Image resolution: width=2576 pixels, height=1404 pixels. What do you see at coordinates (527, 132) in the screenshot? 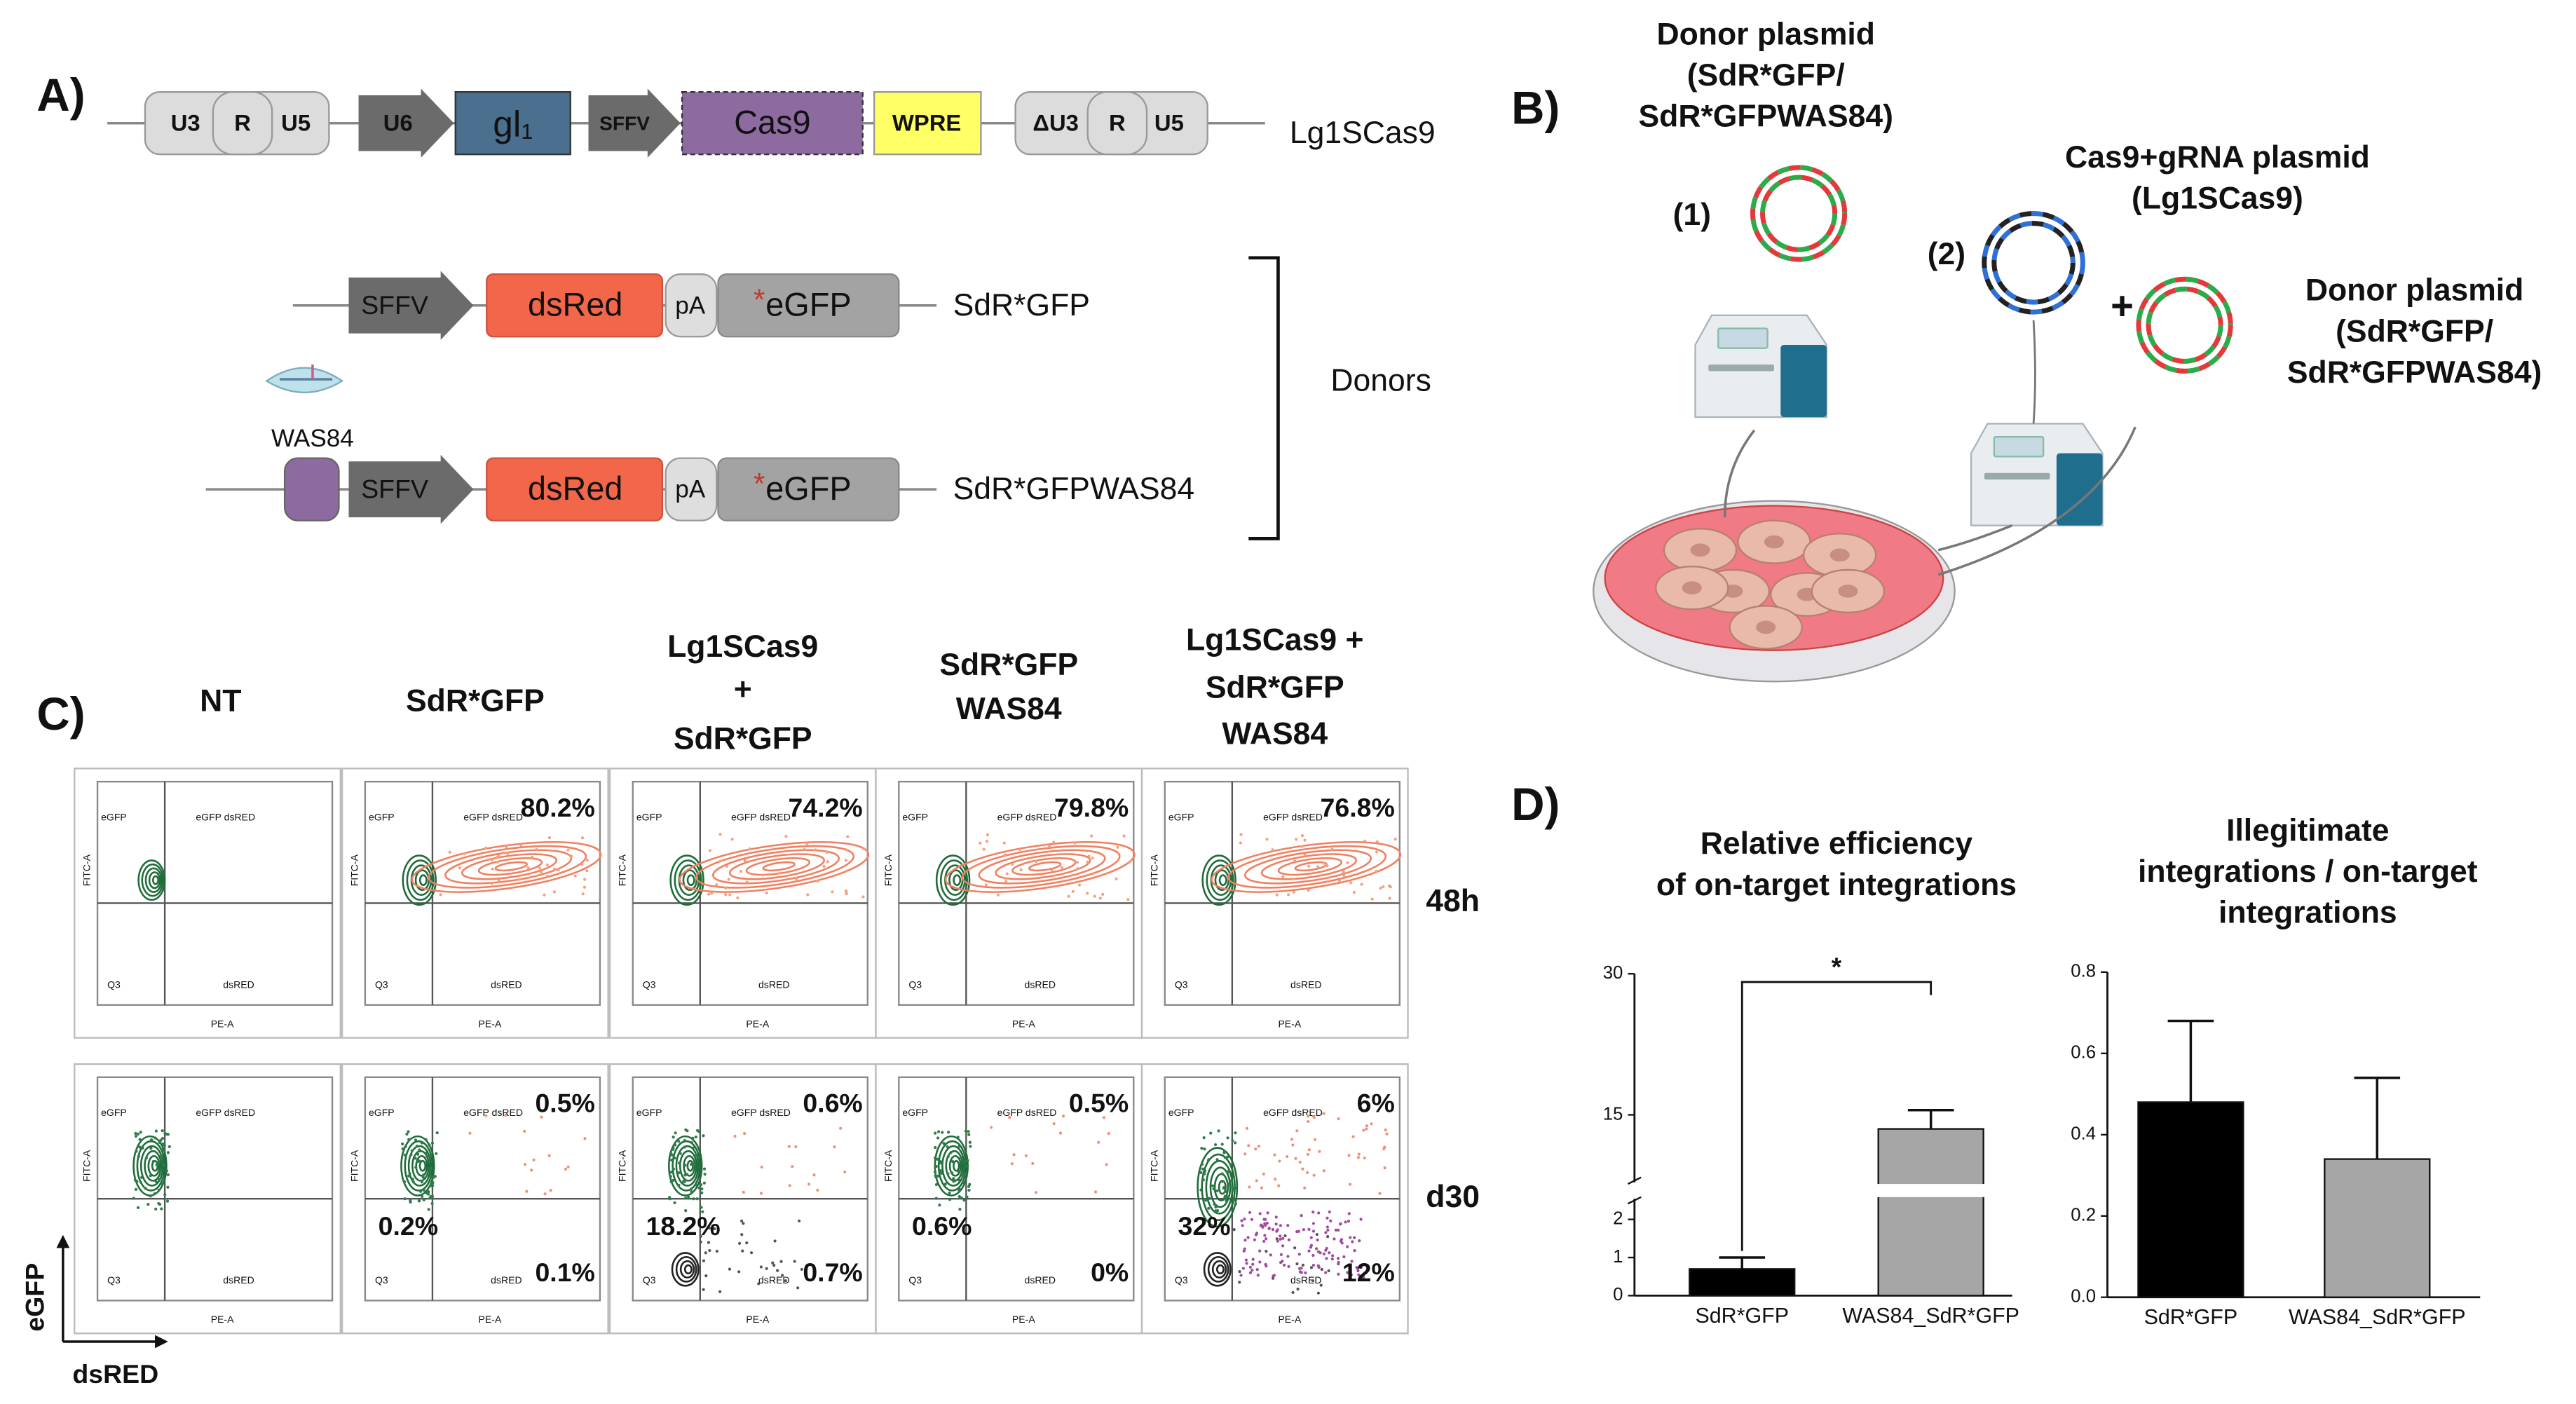
I see `guide-sub: 1` at bounding box center [527, 132].